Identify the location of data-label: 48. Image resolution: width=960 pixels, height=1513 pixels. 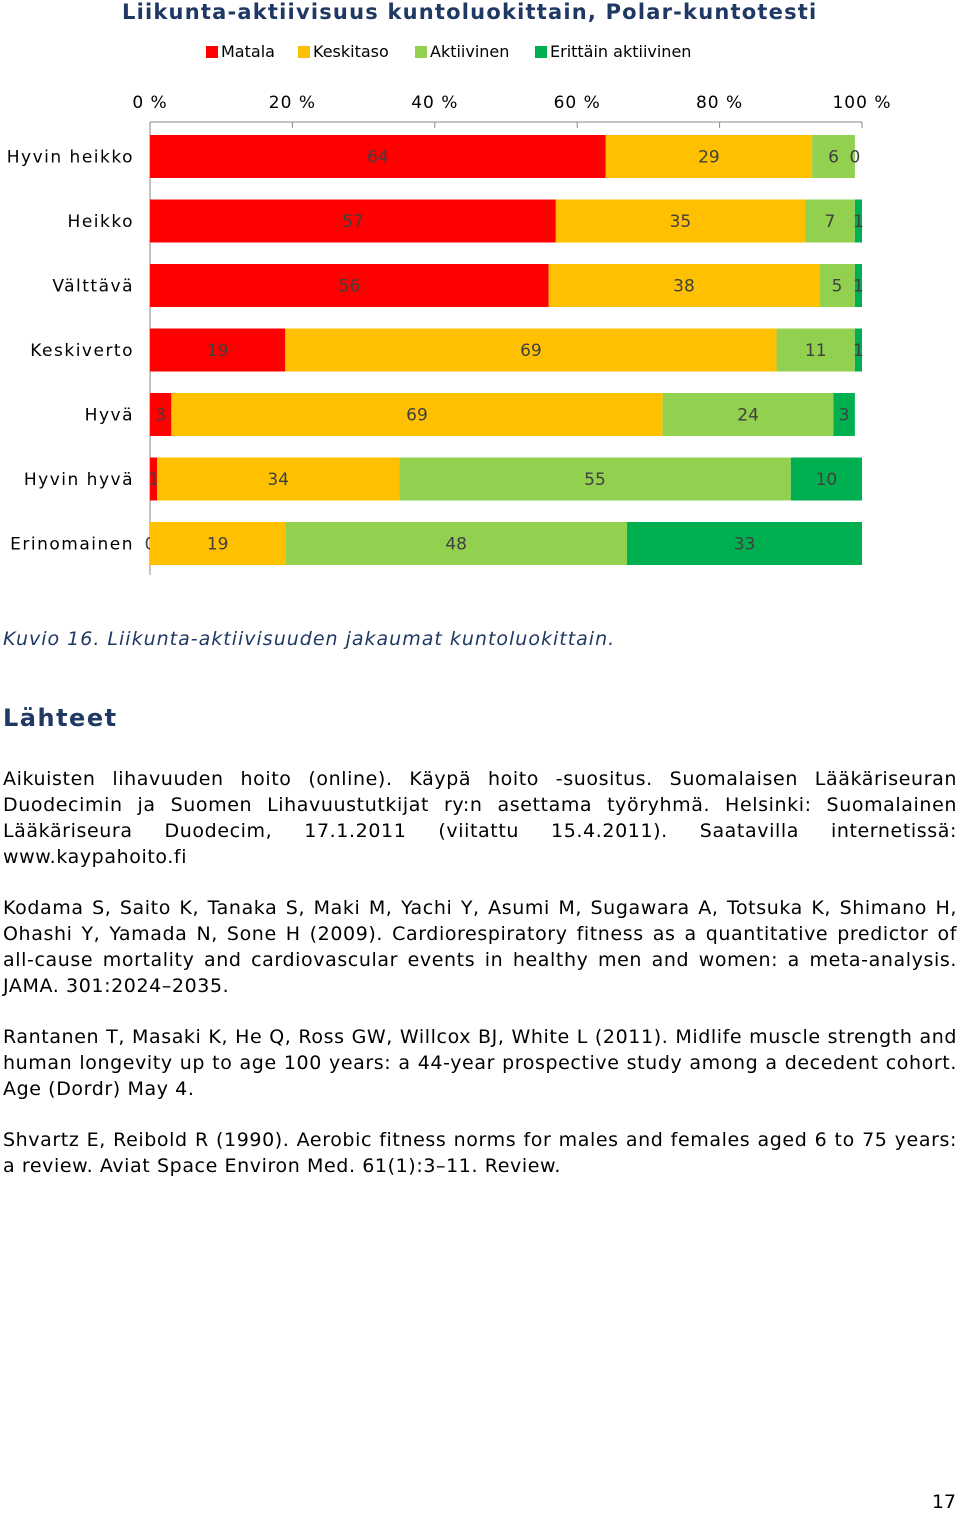
(456, 545).